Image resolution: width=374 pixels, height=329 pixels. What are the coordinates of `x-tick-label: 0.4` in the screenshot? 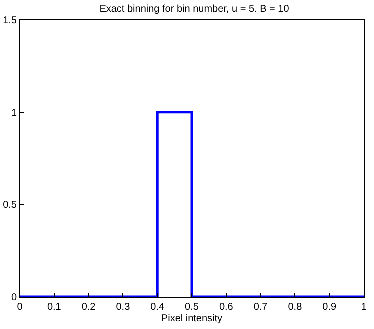 It's located at (157, 307).